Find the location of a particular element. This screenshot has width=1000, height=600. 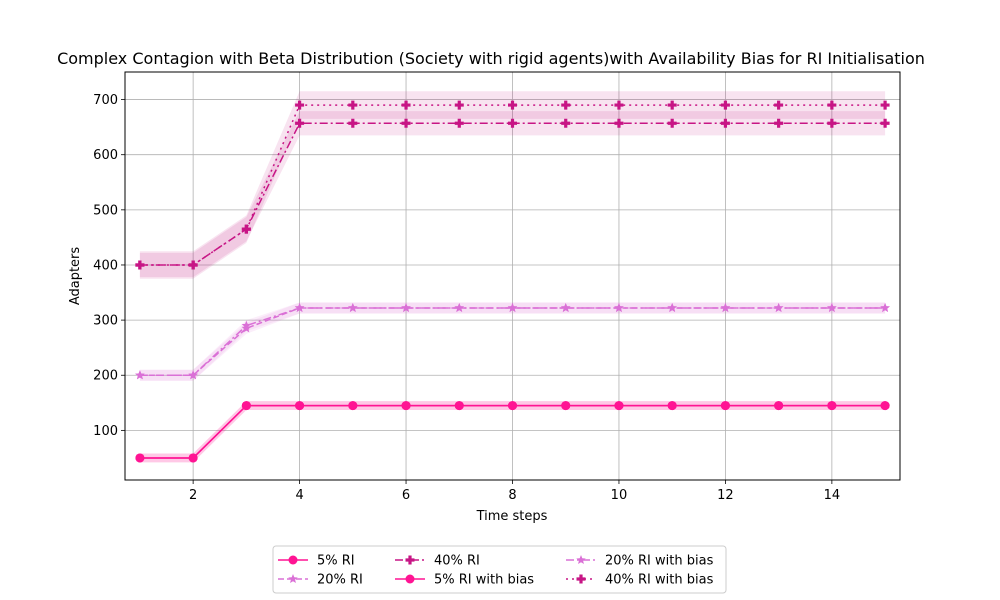

legend-label: 40% RI is located at coordinates (457, 561).